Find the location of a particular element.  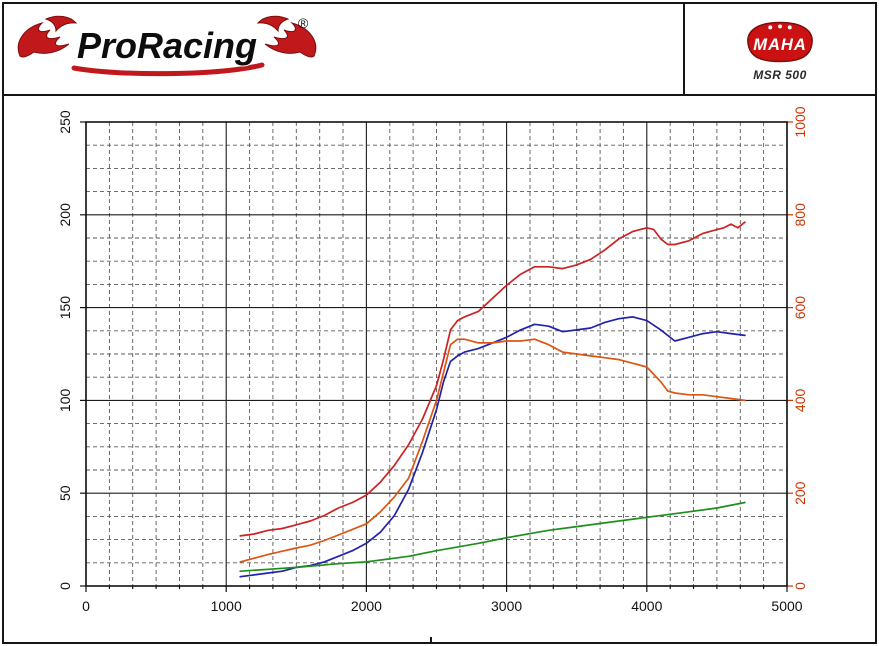

svg-text: 50 is located at coordinates (65, 493).